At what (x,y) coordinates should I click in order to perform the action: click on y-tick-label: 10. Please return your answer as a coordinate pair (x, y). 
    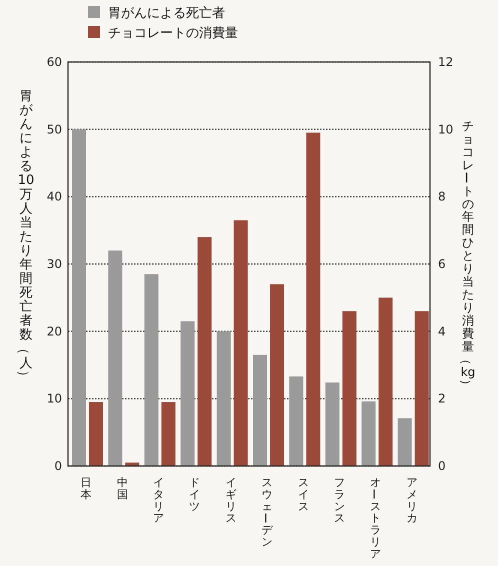
    Looking at the image, I should click on (54, 399).